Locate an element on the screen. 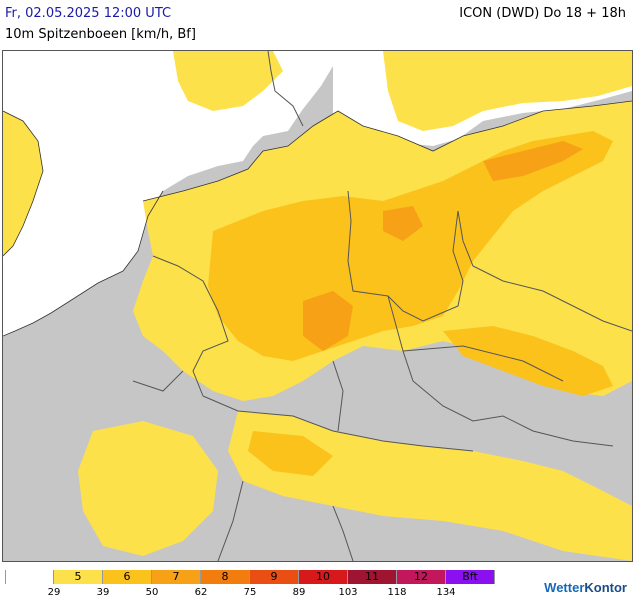  legend-tick: 134 is located at coordinates (446, 592).